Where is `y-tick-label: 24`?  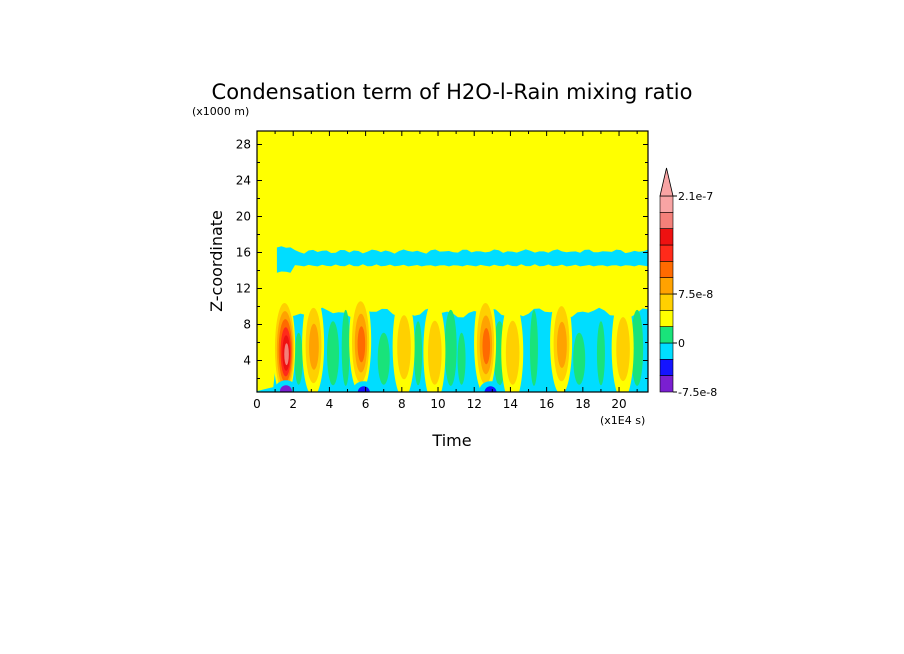
y-tick-label: 24 is located at coordinates (243, 181).